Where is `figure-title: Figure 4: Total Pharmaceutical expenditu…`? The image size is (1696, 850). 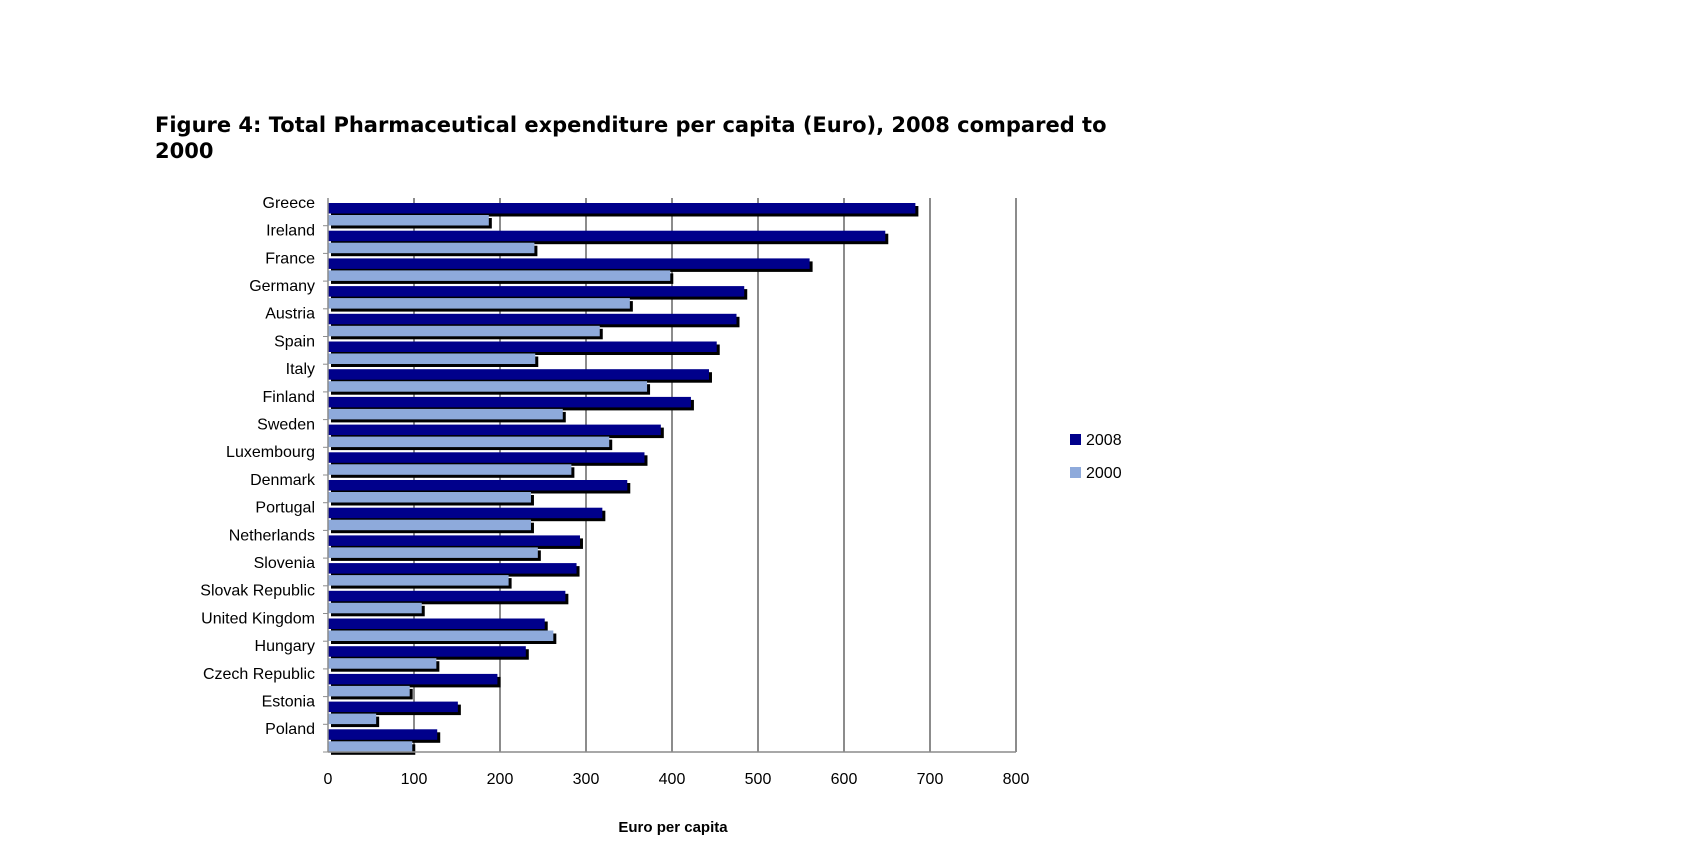 figure-title: Figure 4: Total Pharmaceutical expenditu… is located at coordinates (631, 138).